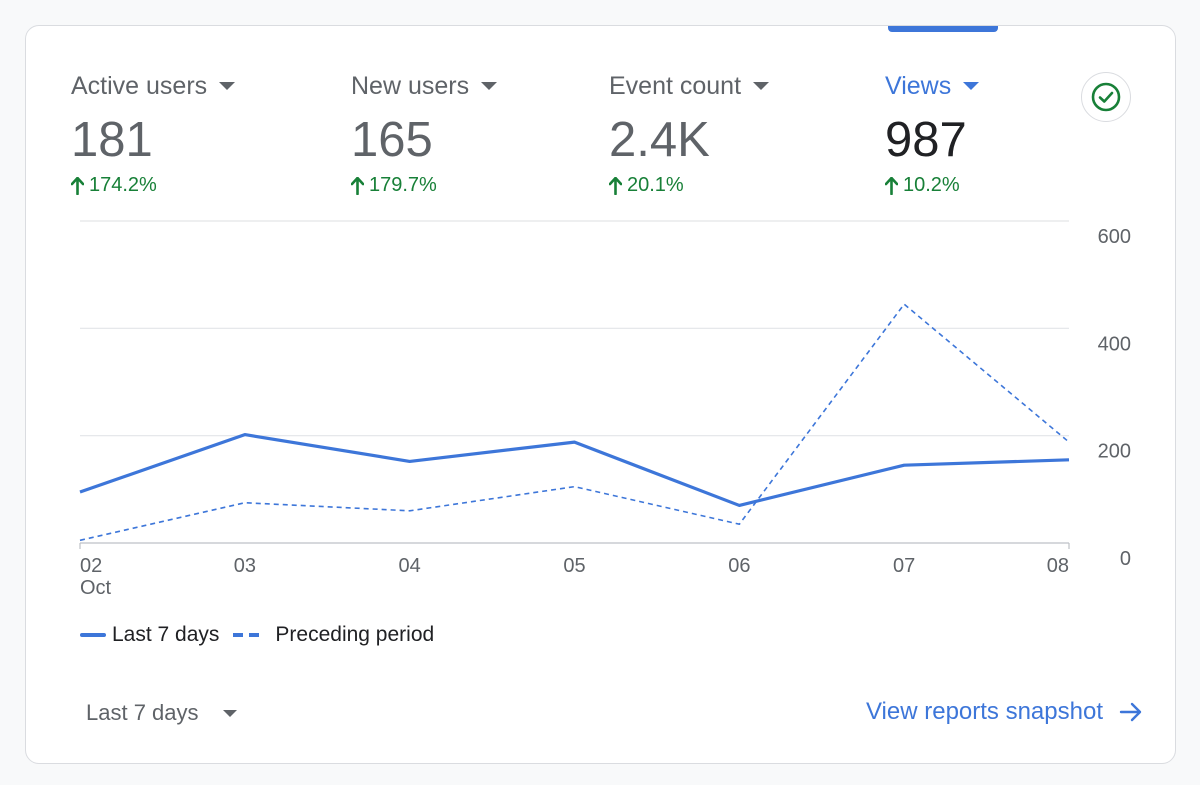  I want to click on solid-line-swatch, so click(93, 635).